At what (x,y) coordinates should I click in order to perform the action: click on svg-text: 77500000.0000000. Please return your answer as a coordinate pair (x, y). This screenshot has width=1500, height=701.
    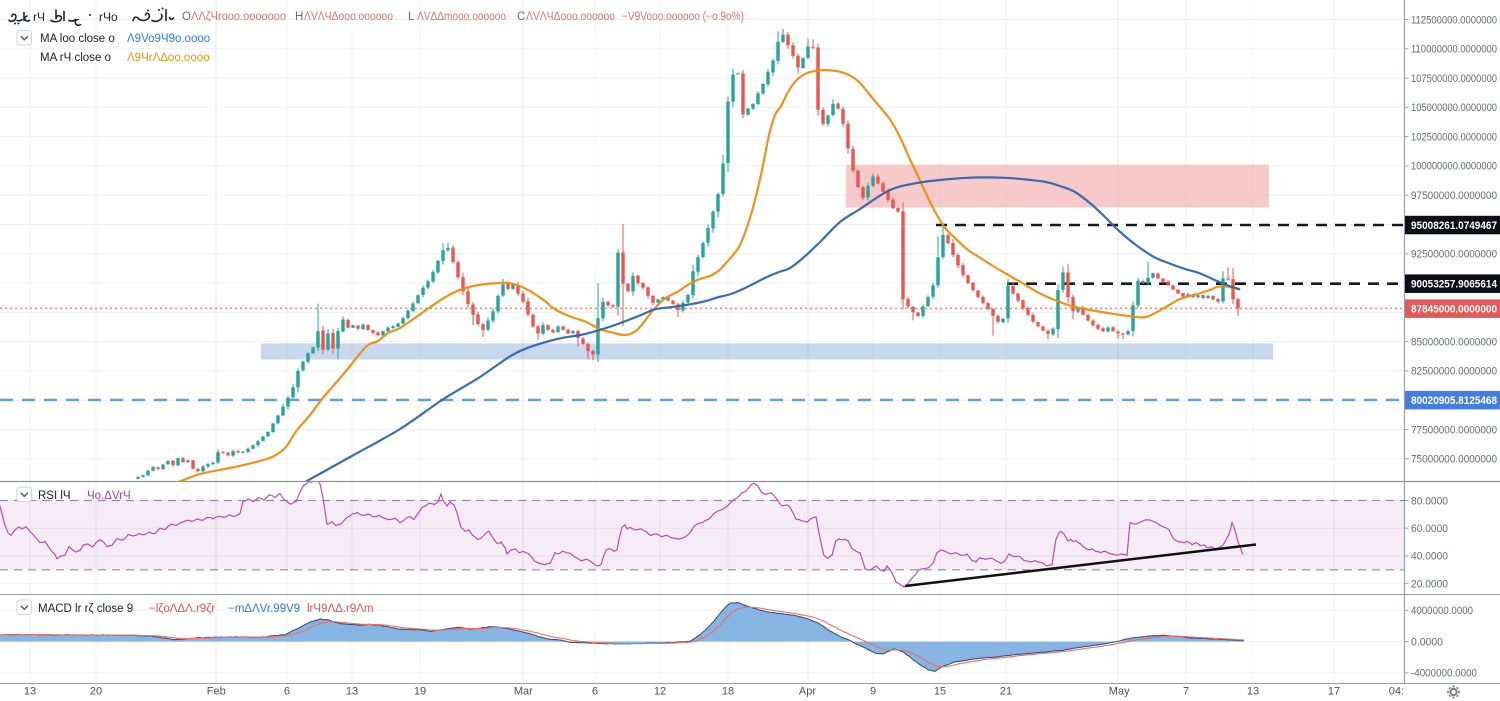
    Looking at the image, I should click on (1454, 430).